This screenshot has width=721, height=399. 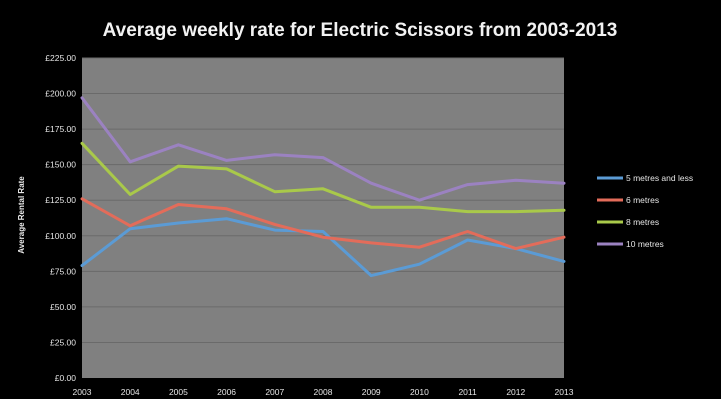 I want to click on y-tick-label: £225.00, so click(x=60, y=58).